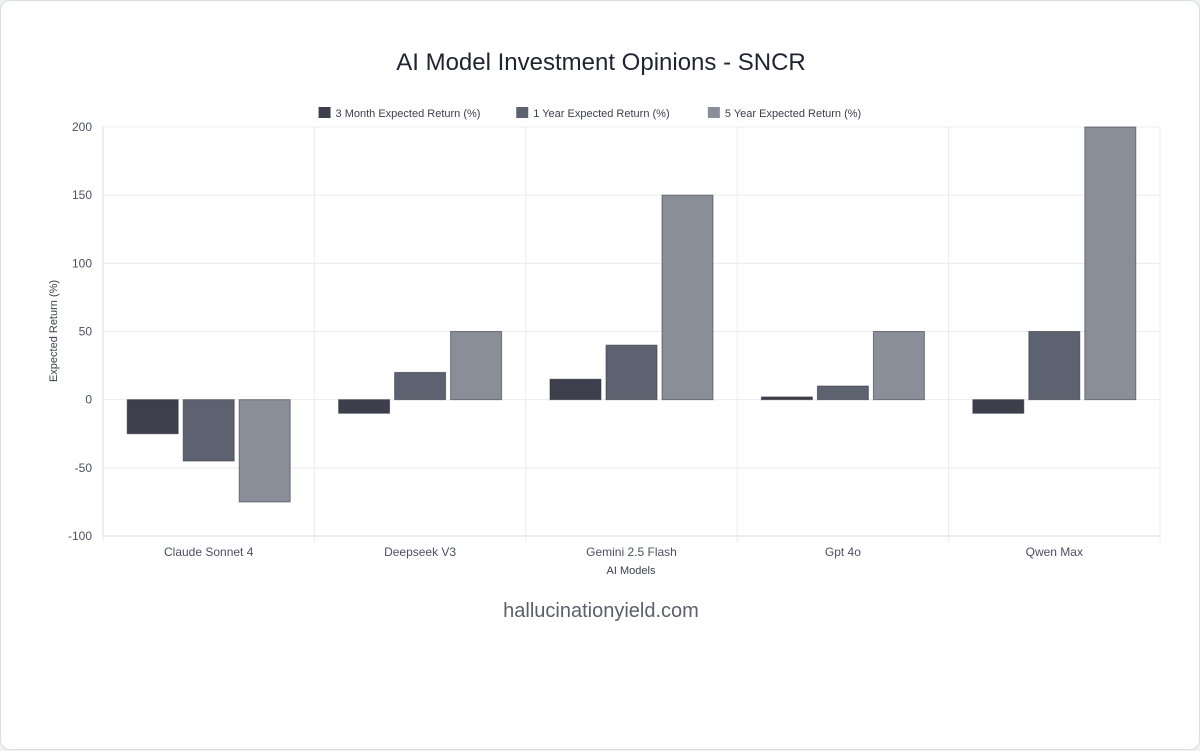 The width and height of the screenshot is (1200, 751). I want to click on x-tick-label: Gpt 4o, so click(843, 552).